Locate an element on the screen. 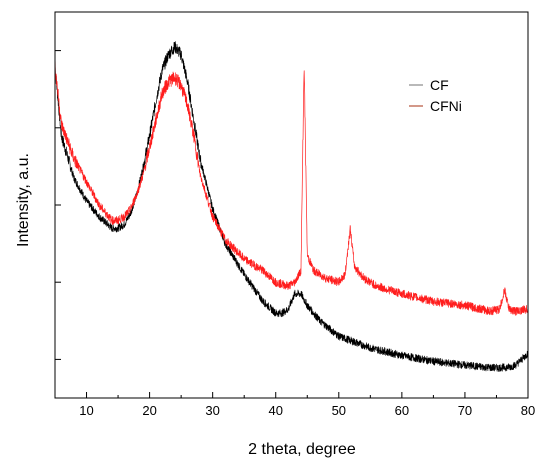 Image resolution: width=550 pixels, height=466 pixels. x-tick-label: 60 is located at coordinates (402, 410).